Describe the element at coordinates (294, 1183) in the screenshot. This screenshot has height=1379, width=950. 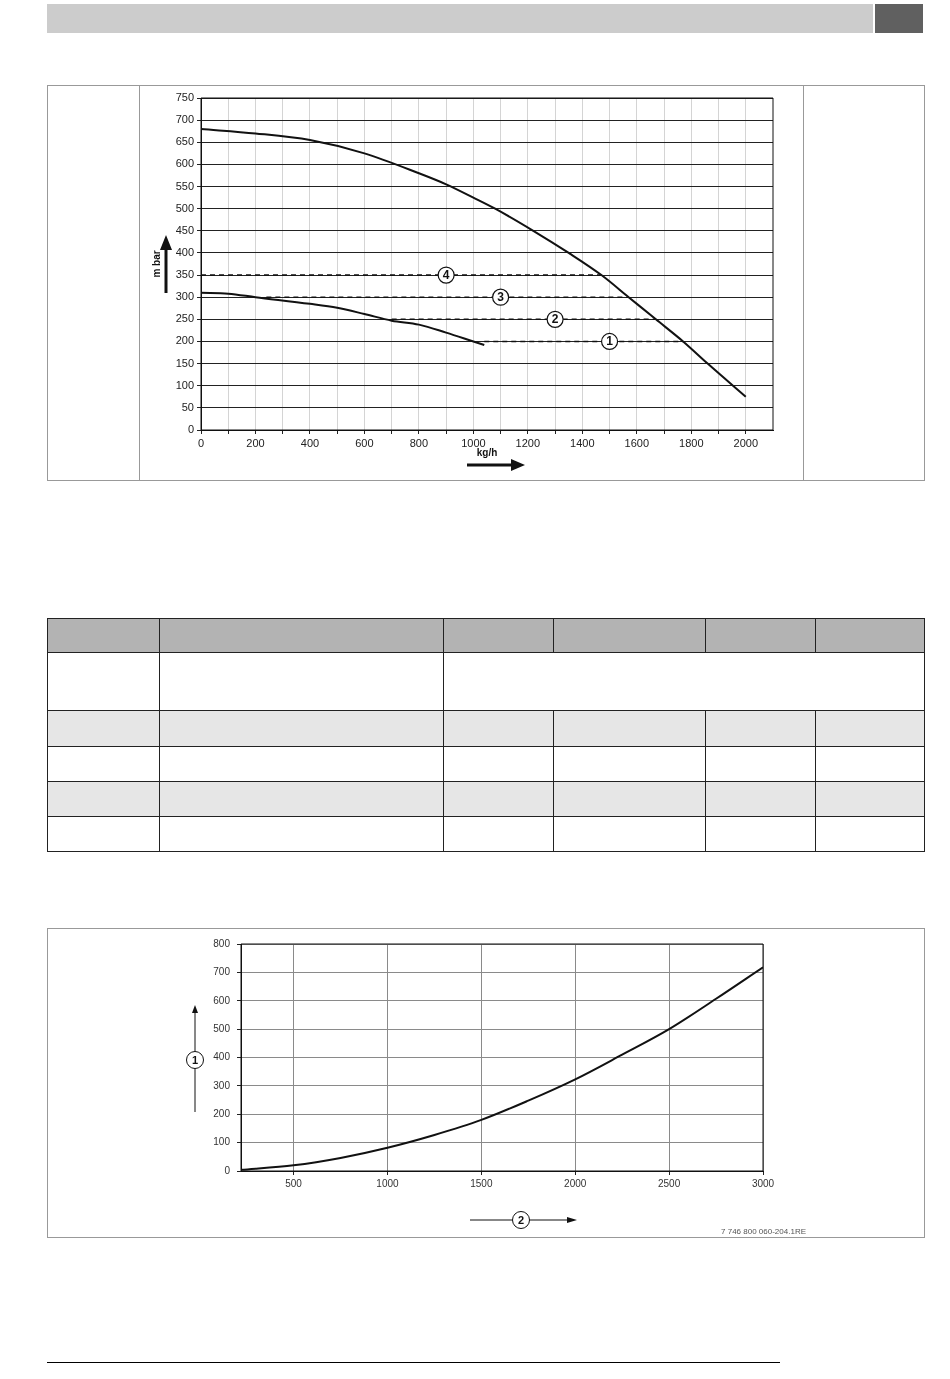
I see `x-tick-label: 500` at that location.